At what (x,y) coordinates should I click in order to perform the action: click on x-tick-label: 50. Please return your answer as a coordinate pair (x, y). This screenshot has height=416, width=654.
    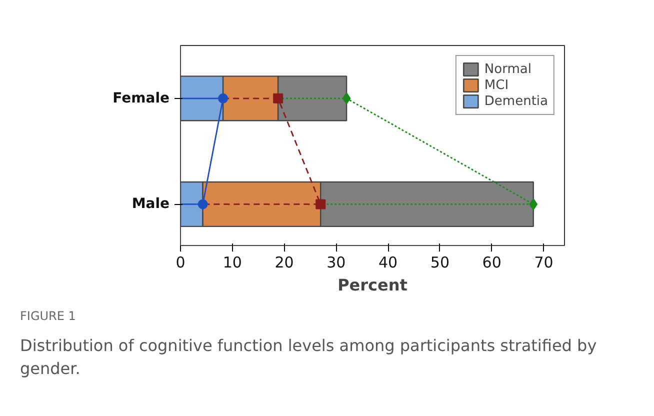
    Looking at the image, I should click on (440, 263).